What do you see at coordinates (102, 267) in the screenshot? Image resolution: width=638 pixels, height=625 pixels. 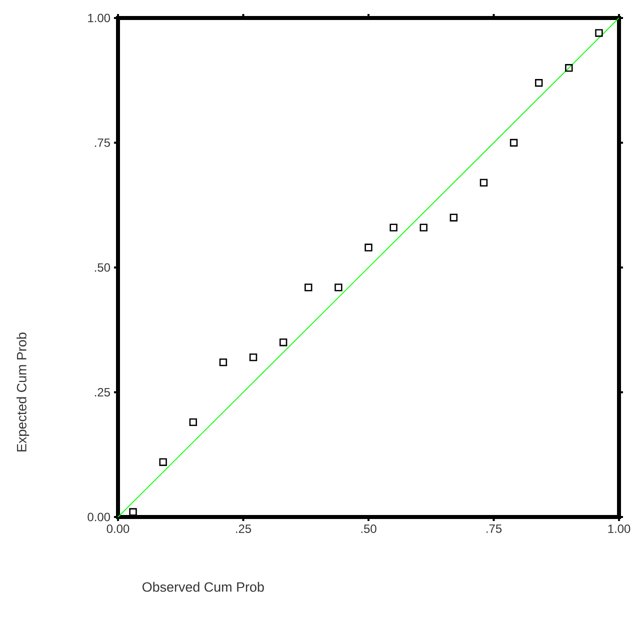 I see `y-tick-label: .50` at bounding box center [102, 267].